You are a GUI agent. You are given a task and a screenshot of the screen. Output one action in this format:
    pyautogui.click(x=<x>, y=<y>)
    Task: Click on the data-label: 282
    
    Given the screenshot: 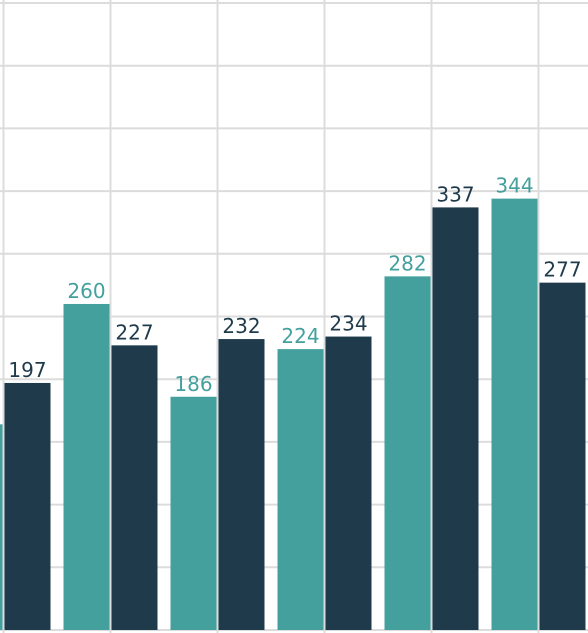 What is the action you would take?
    pyautogui.click(x=407, y=263)
    